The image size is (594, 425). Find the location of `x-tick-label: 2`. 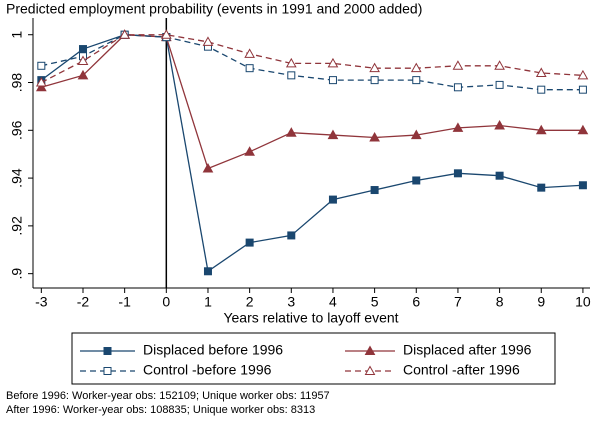

x-tick-label: 2 is located at coordinates (250, 302).